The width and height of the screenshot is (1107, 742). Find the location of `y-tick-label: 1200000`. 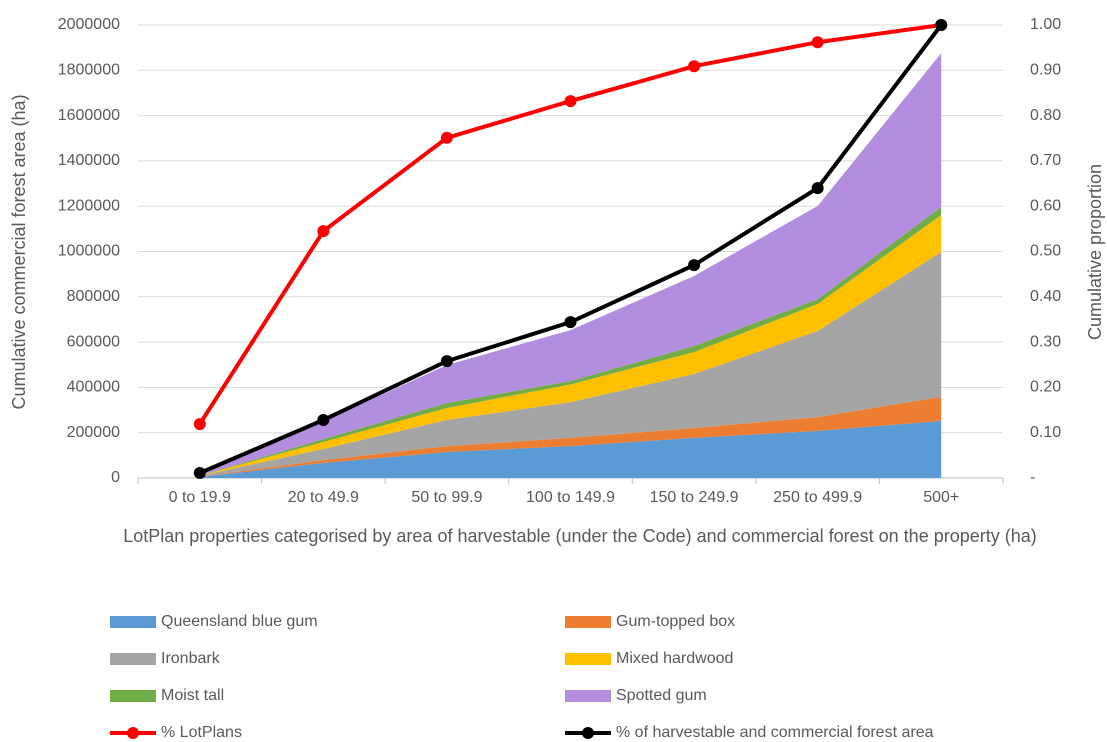

y-tick-label: 1200000 is located at coordinates (89, 205).